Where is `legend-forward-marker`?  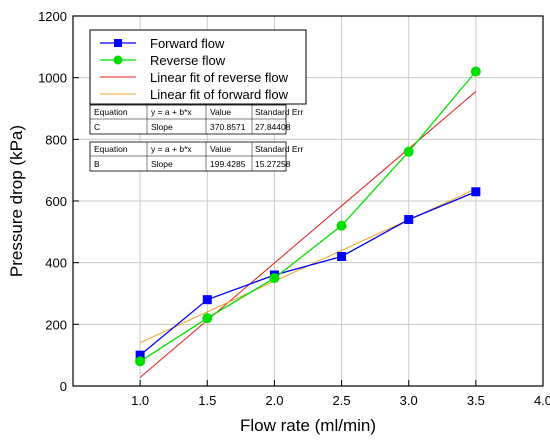 legend-forward-marker is located at coordinates (118, 43).